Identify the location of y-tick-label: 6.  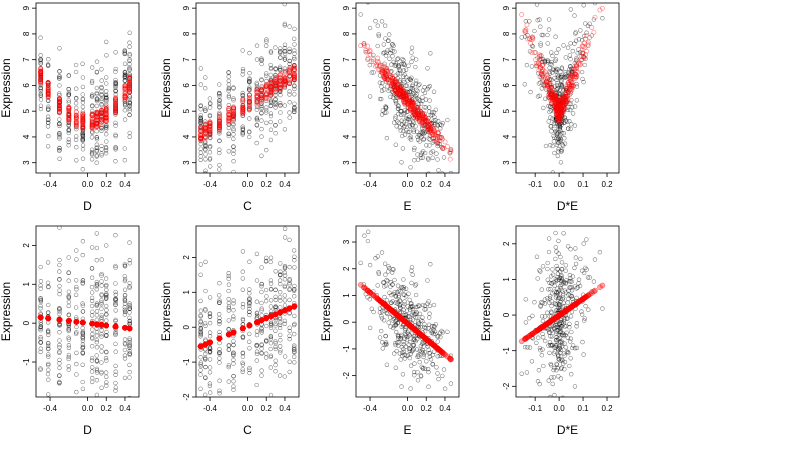
(346, 85).